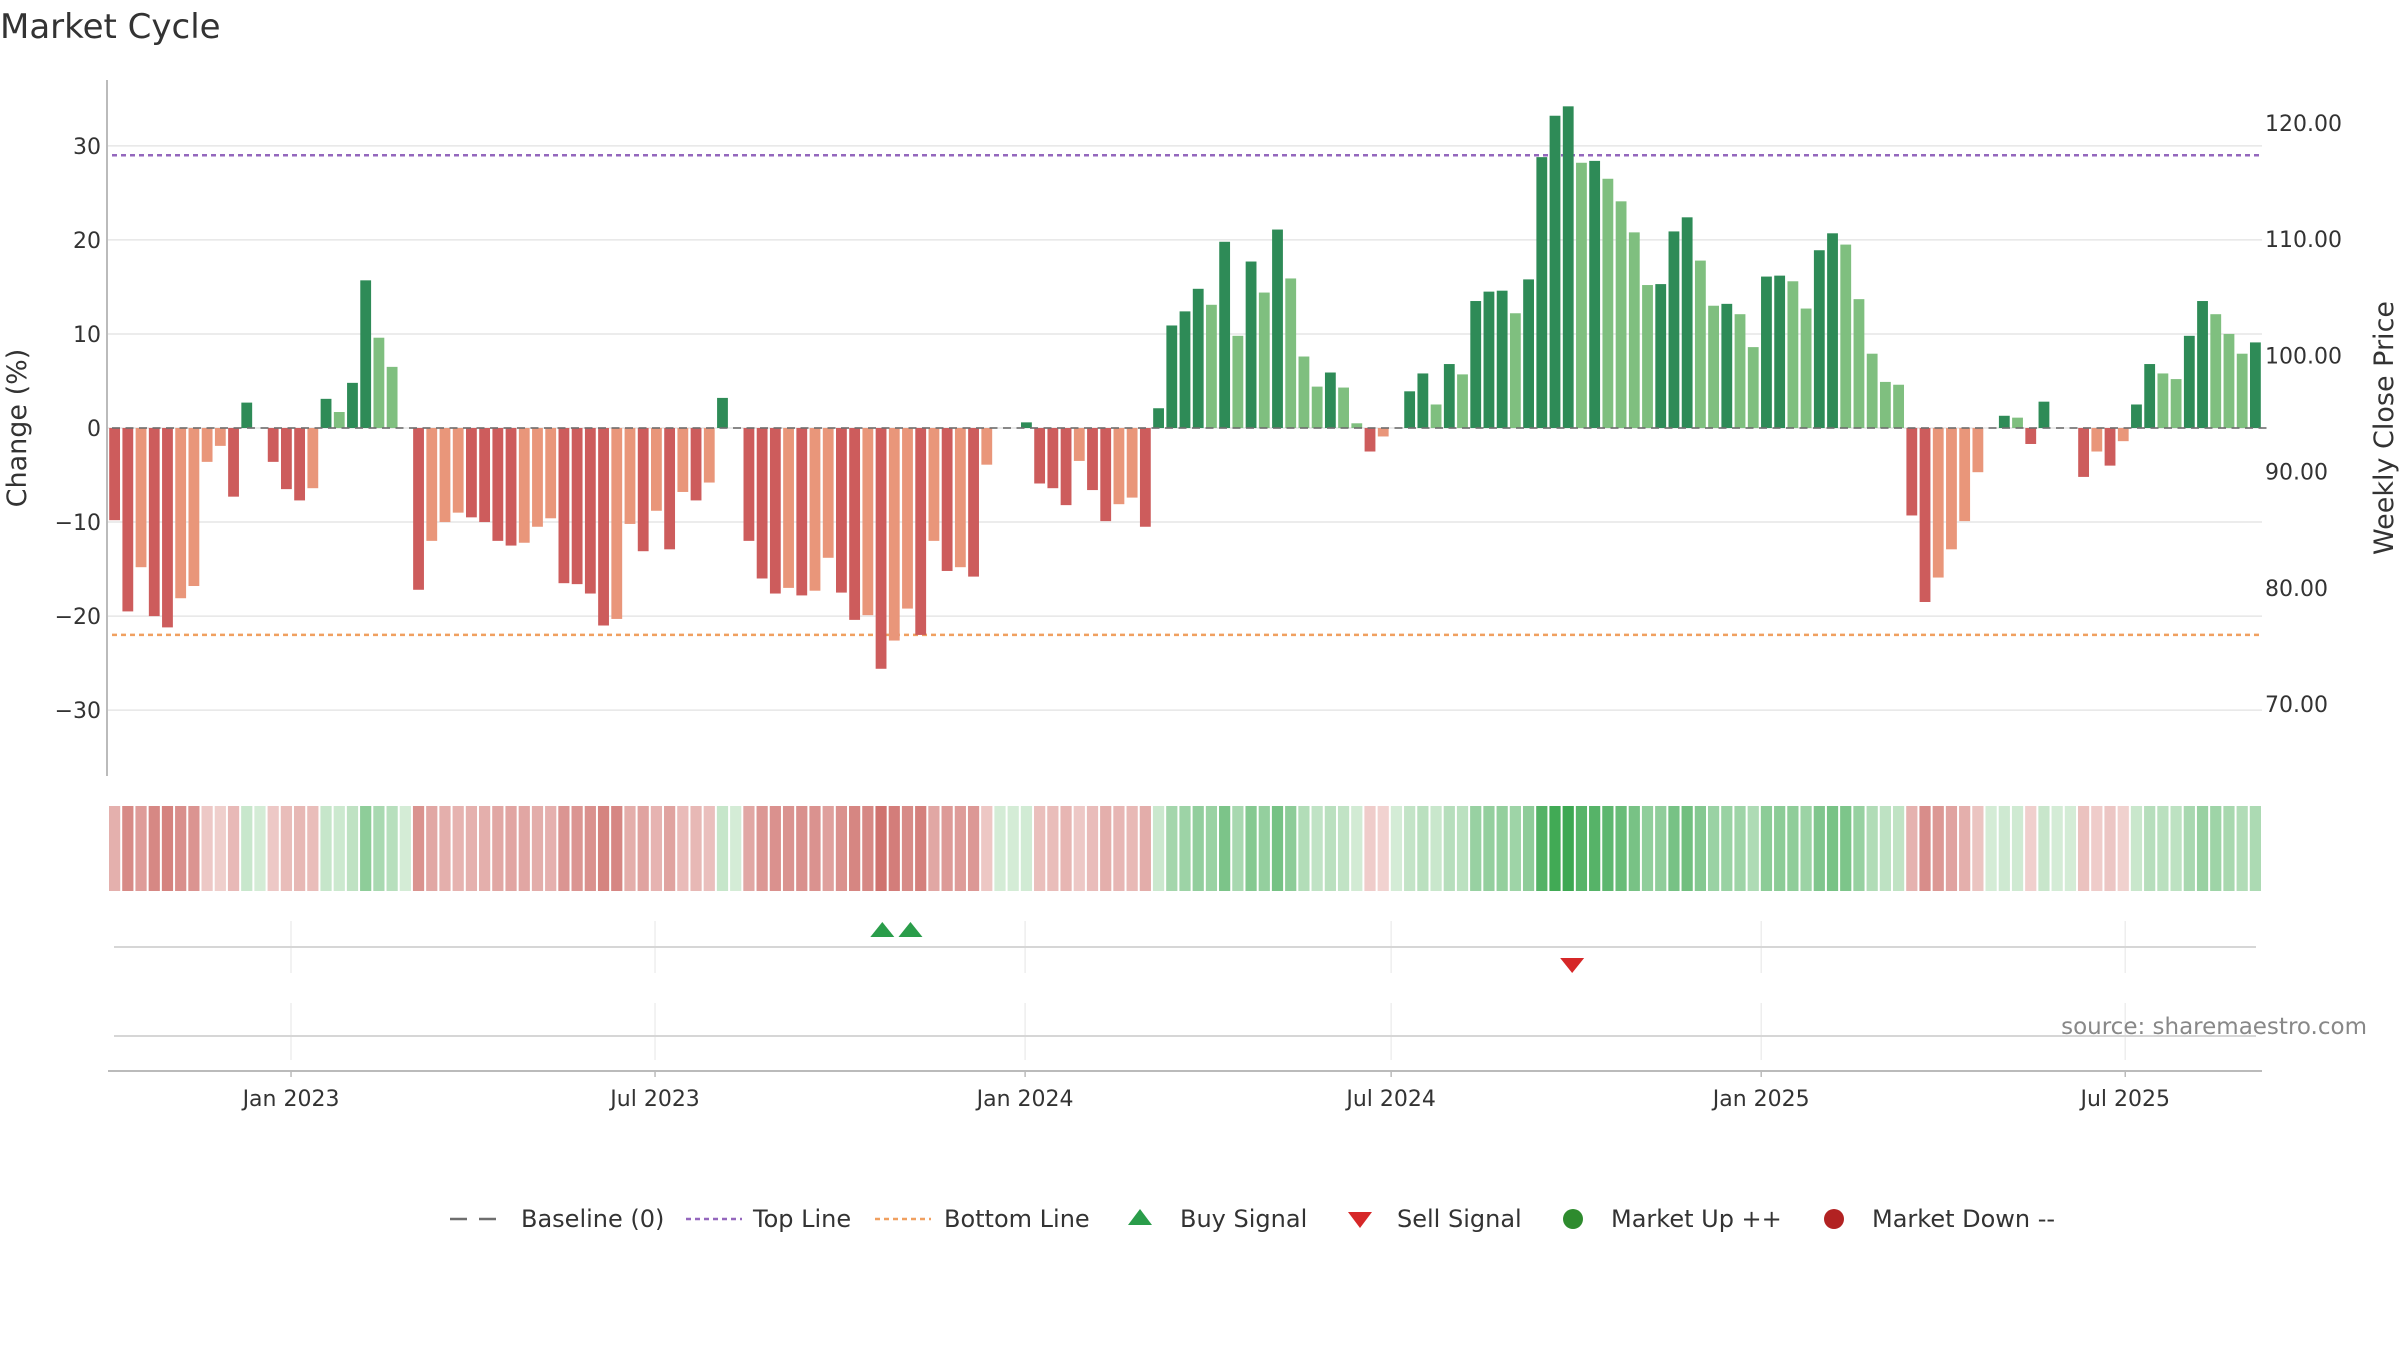 The height and width of the screenshot is (1350, 2400). What do you see at coordinates (1572, 965) in the screenshot?
I see `sell-signal-marker` at bounding box center [1572, 965].